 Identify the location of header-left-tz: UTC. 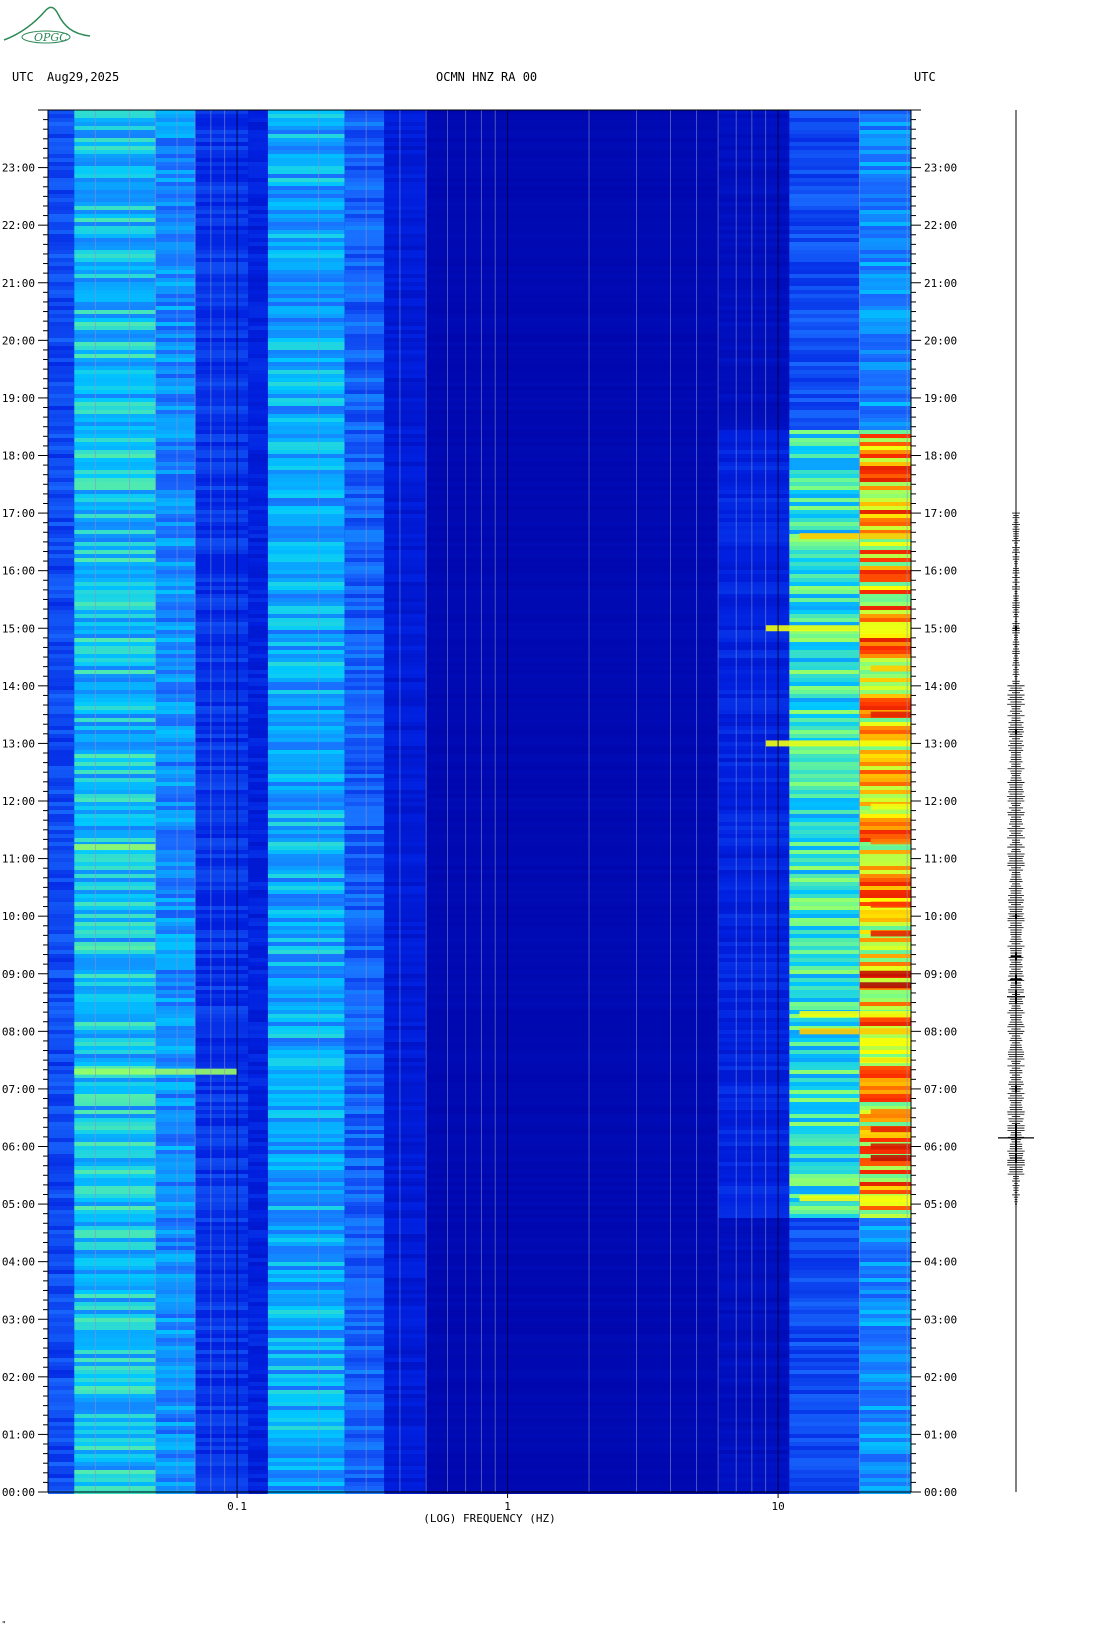
(23, 77).